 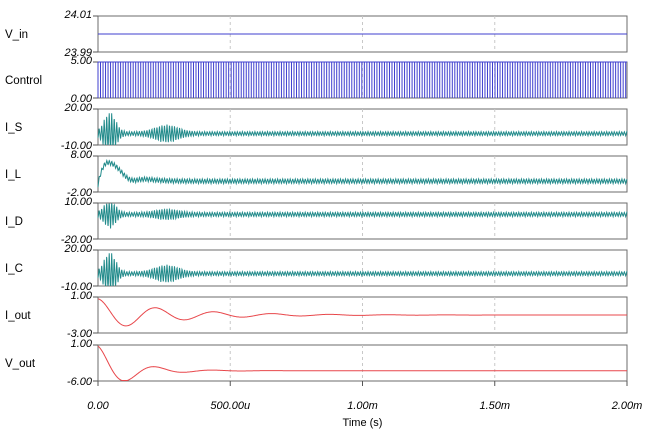 I want to click on signal-label: V_in, so click(x=16, y=35).